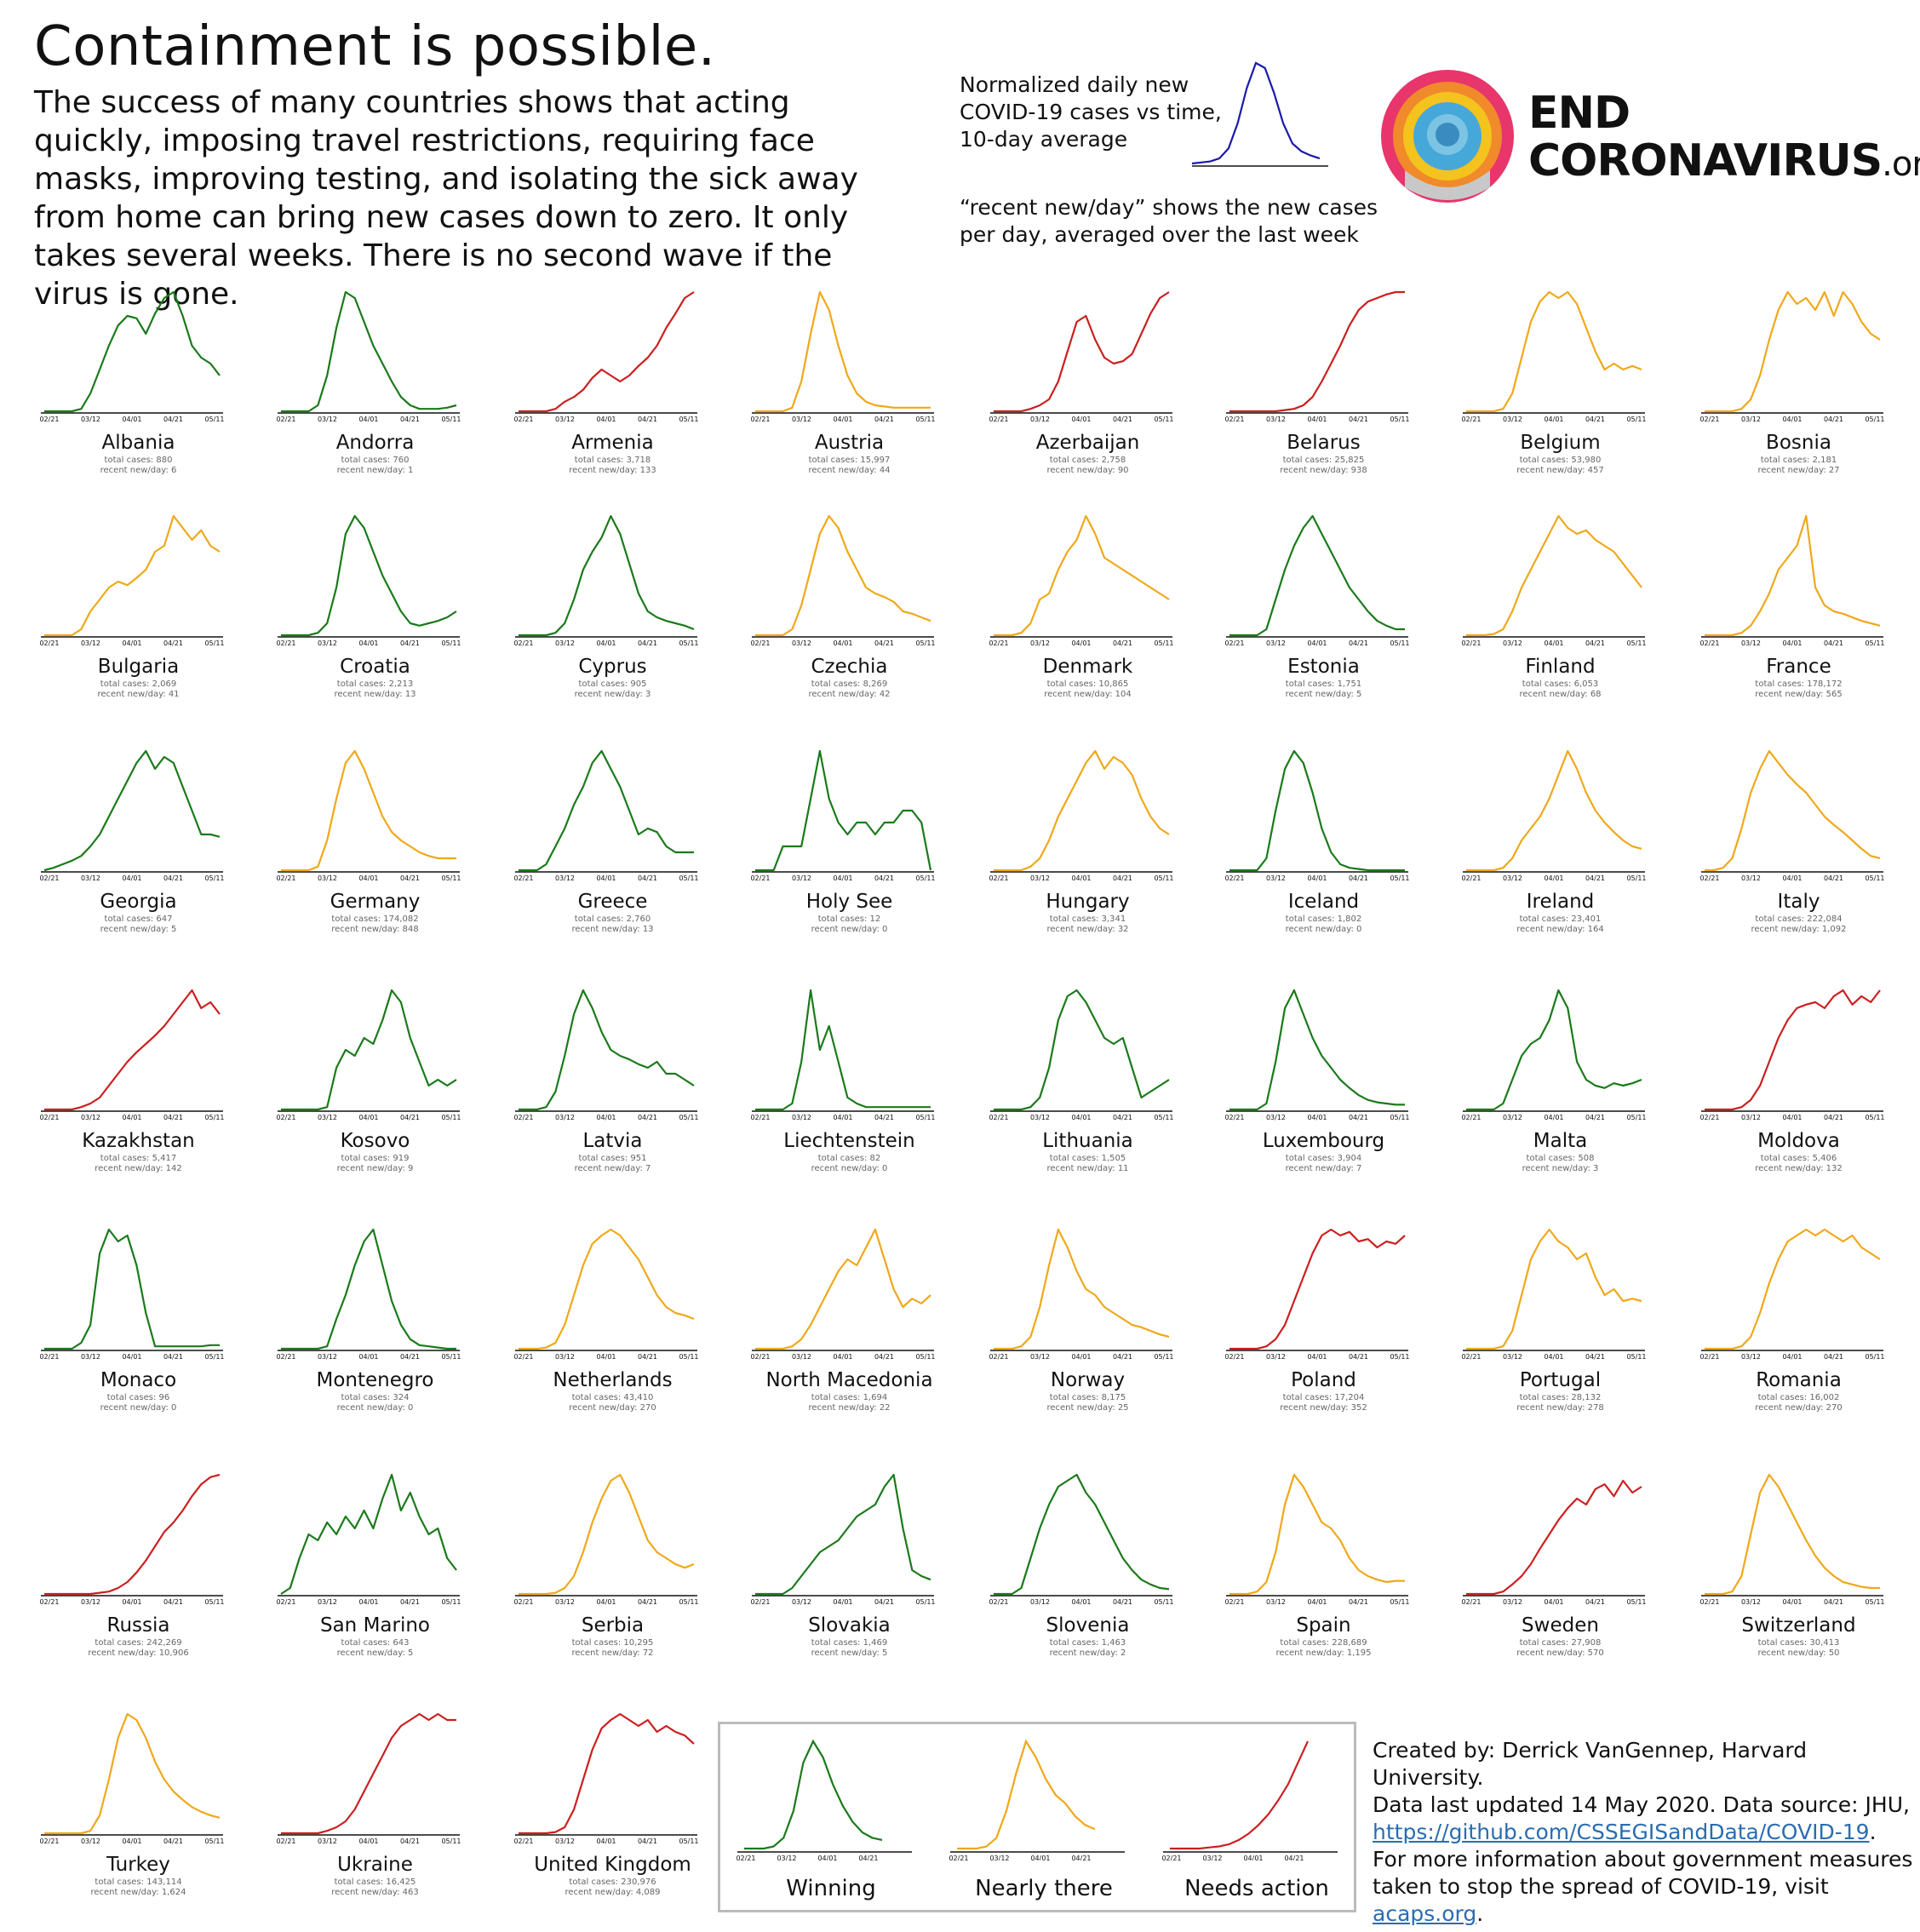  I want to click on note-series-line, so click(1256, 113).